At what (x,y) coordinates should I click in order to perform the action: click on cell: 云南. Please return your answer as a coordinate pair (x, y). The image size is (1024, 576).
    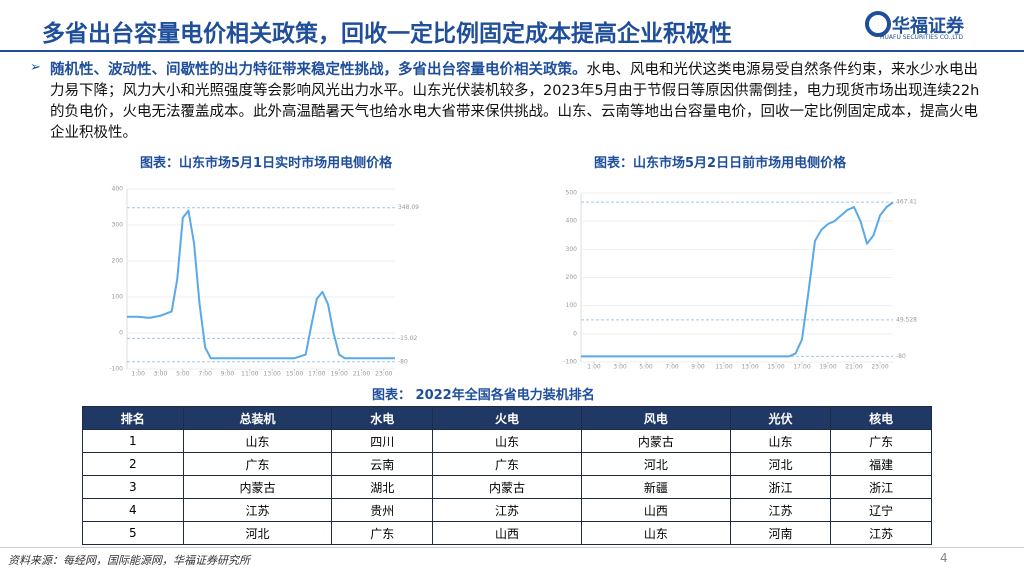
    Looking at the image, I should click on (382, 464).